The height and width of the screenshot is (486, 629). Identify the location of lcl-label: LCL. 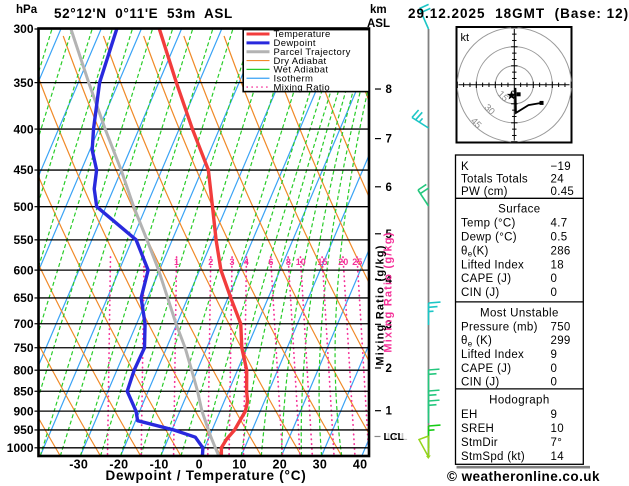
(394, 437).